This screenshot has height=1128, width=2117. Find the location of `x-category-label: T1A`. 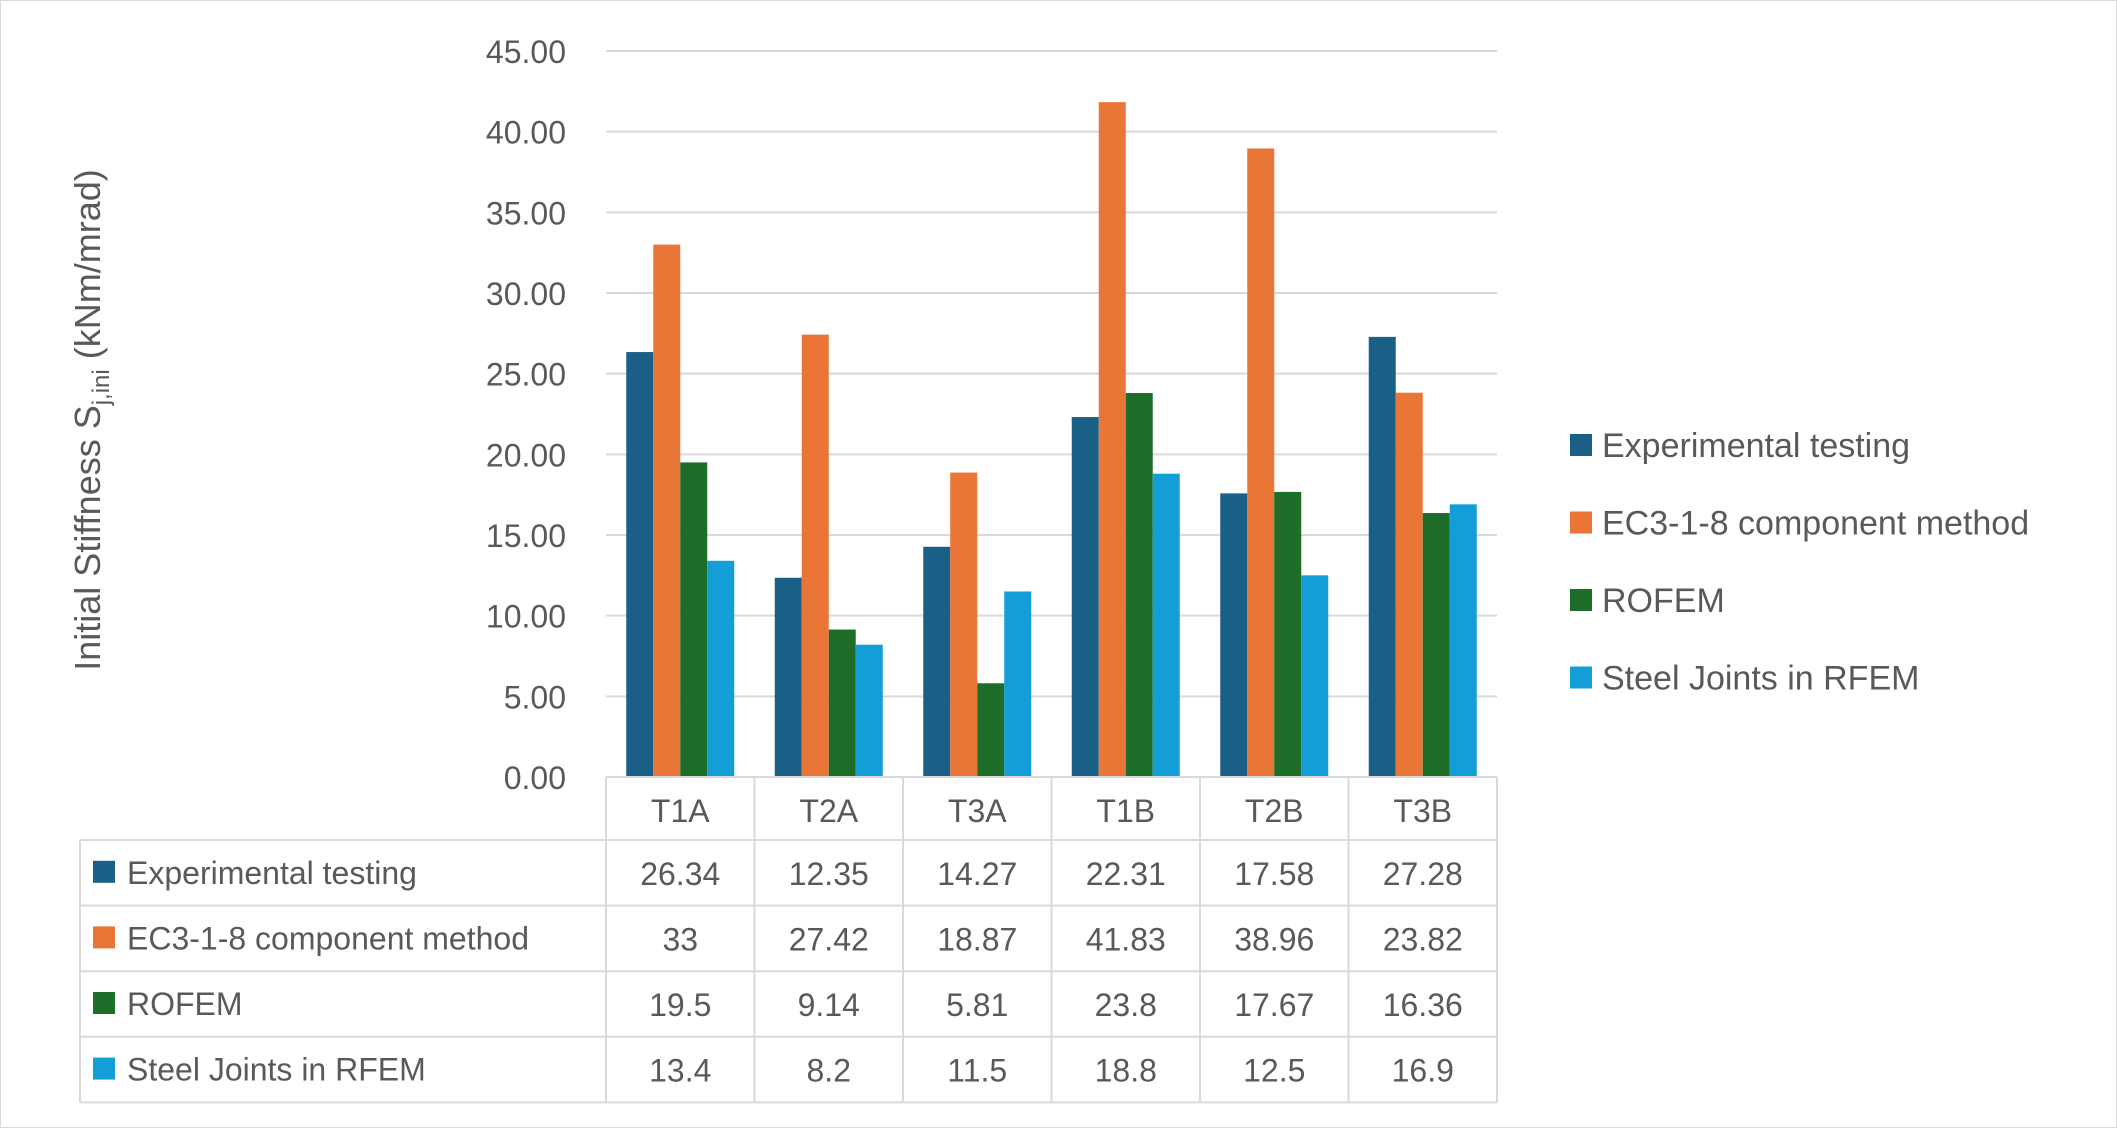

x-category-label: T1A is located at coordinates (680, 811).